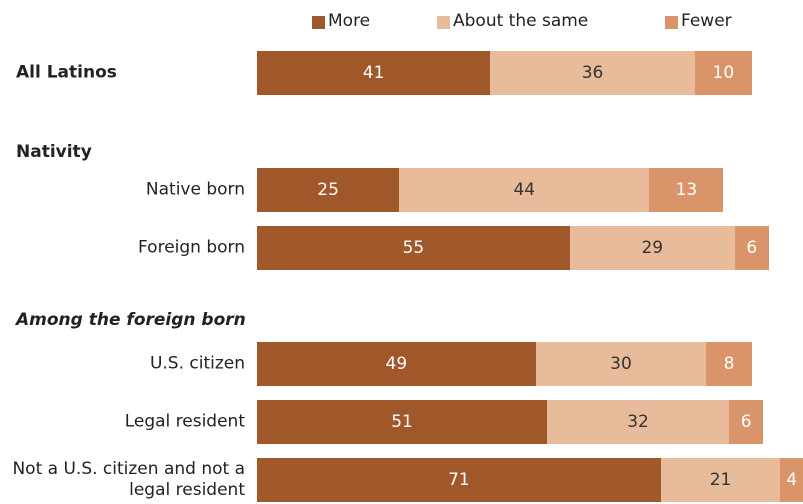 The width and height of the screenshot is (803, 504). Describe the element at coordinates (191, 247) in the screenshot. I see `category-label: Foreign born` at that location.